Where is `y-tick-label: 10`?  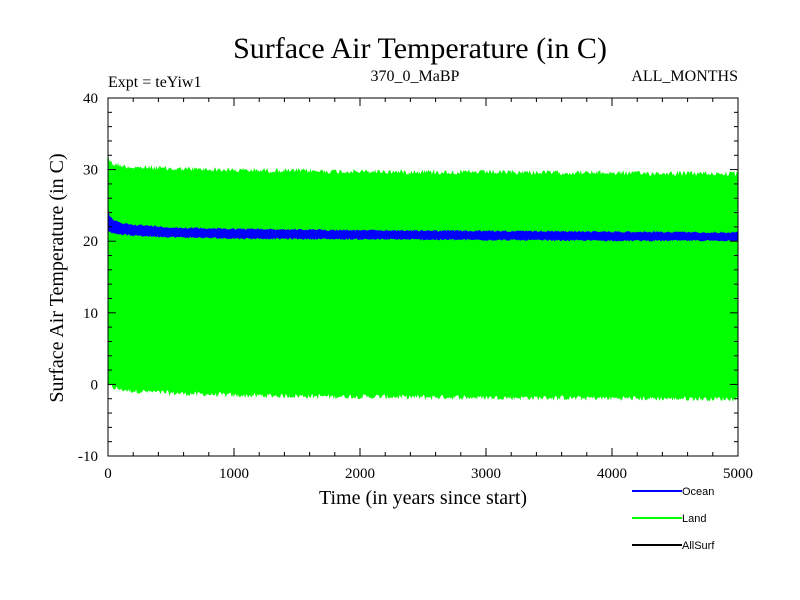
y-tick-label: 10 is located at coordinates (90, 314).